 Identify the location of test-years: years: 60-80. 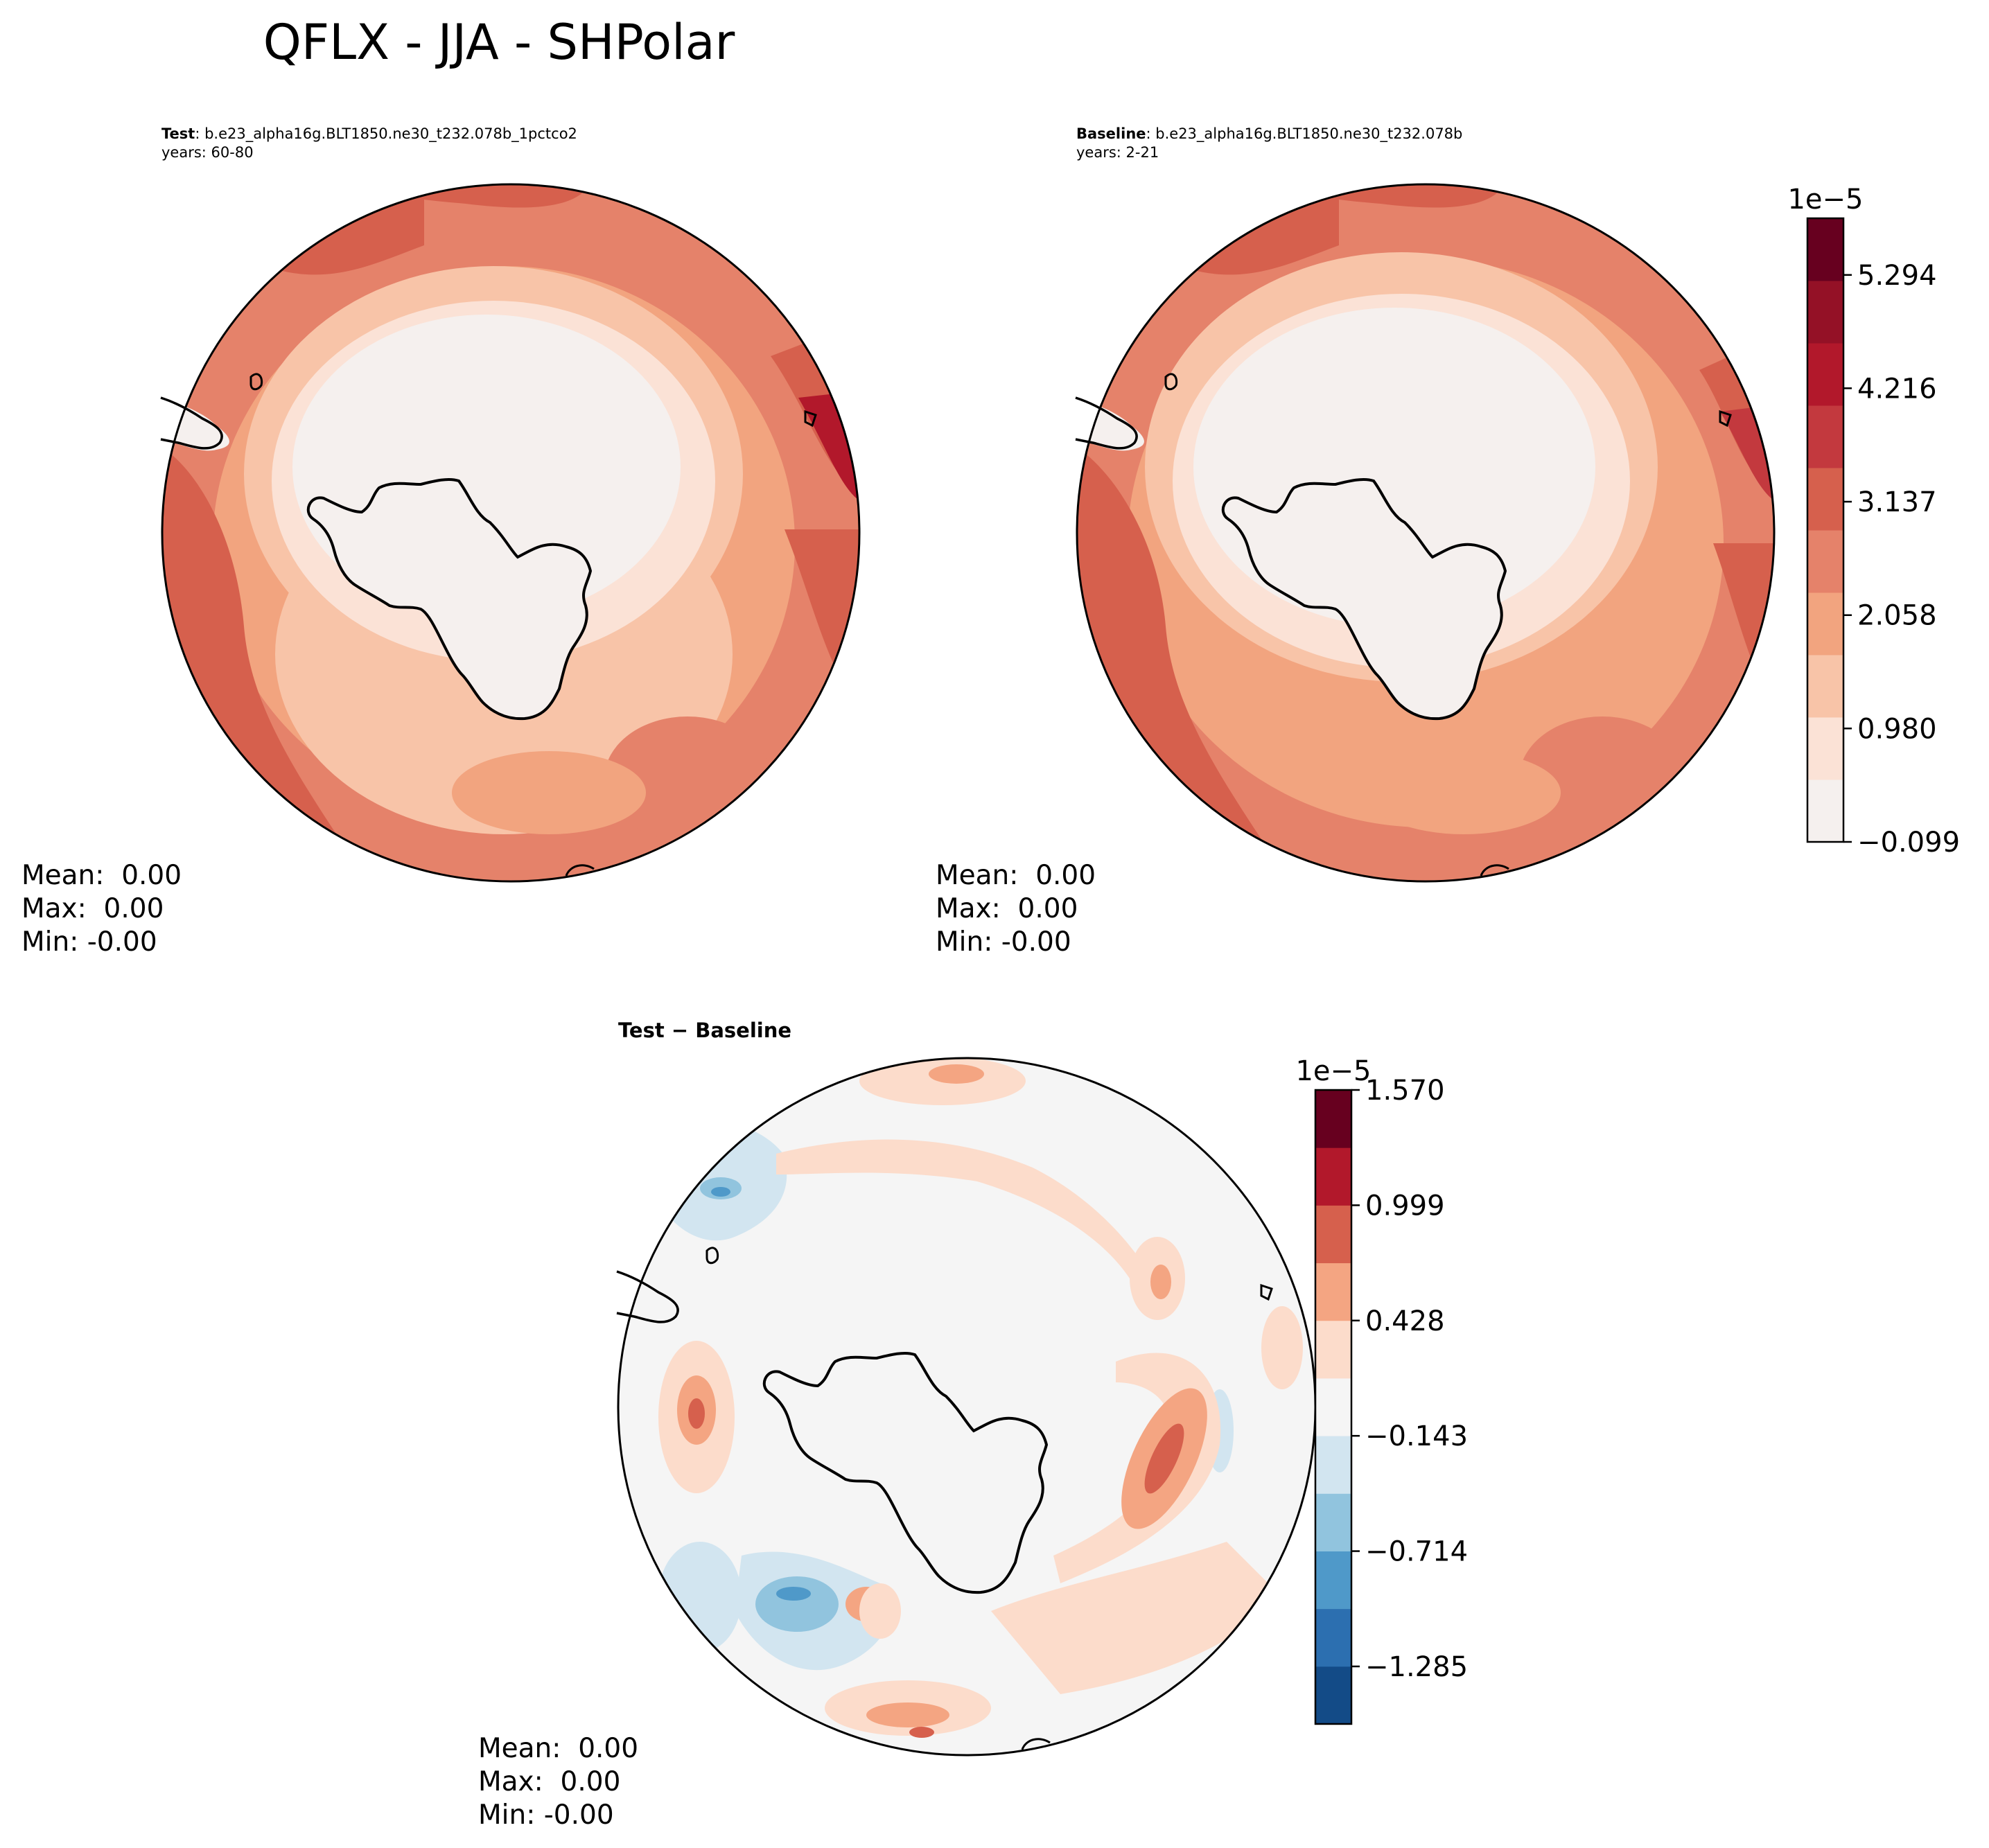
(208, 152).